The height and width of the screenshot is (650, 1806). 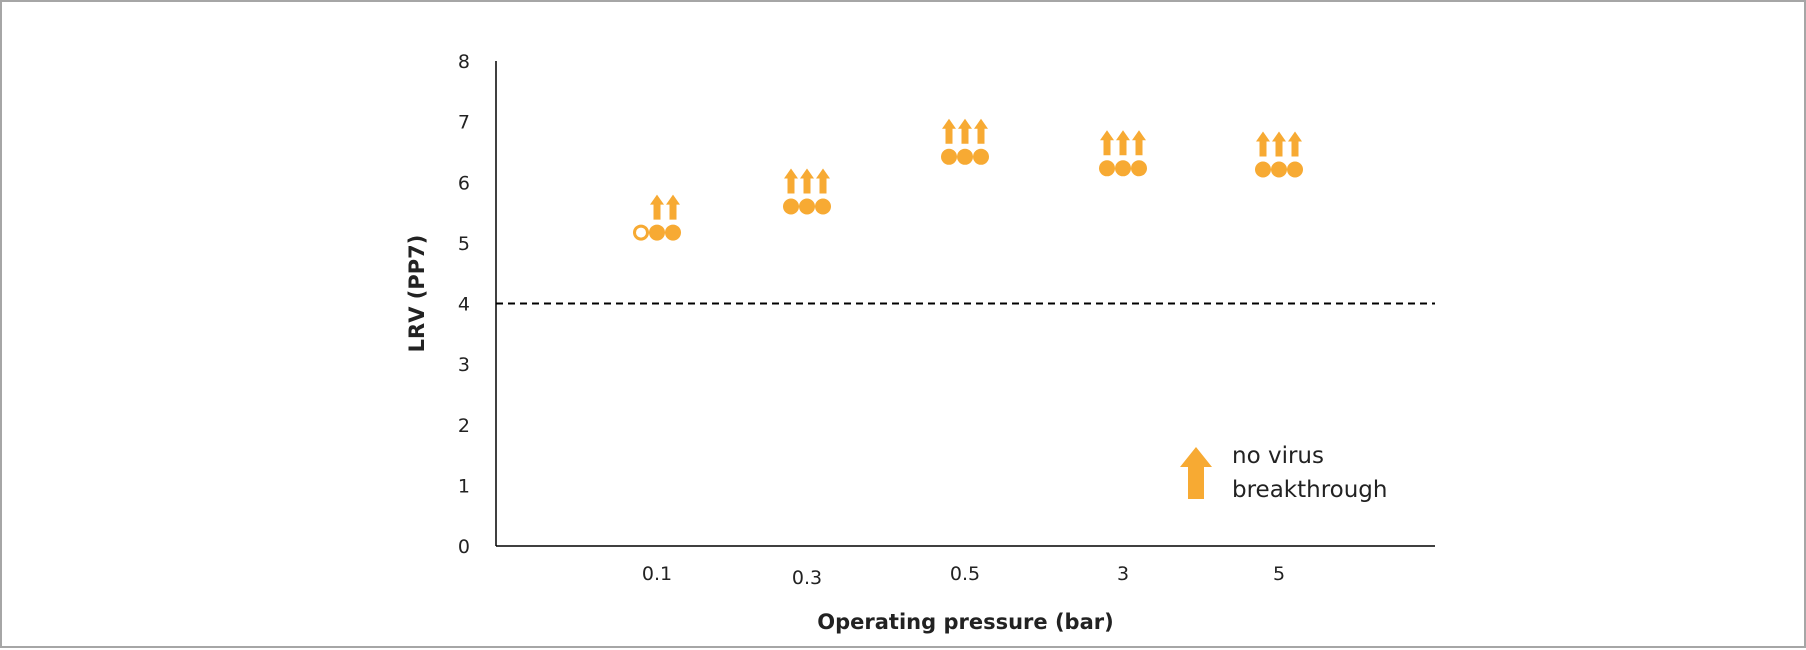 I want to click on y-tick-labels: 0 1 2 3 4 5 6 7 8, so click(x=464, y=304).